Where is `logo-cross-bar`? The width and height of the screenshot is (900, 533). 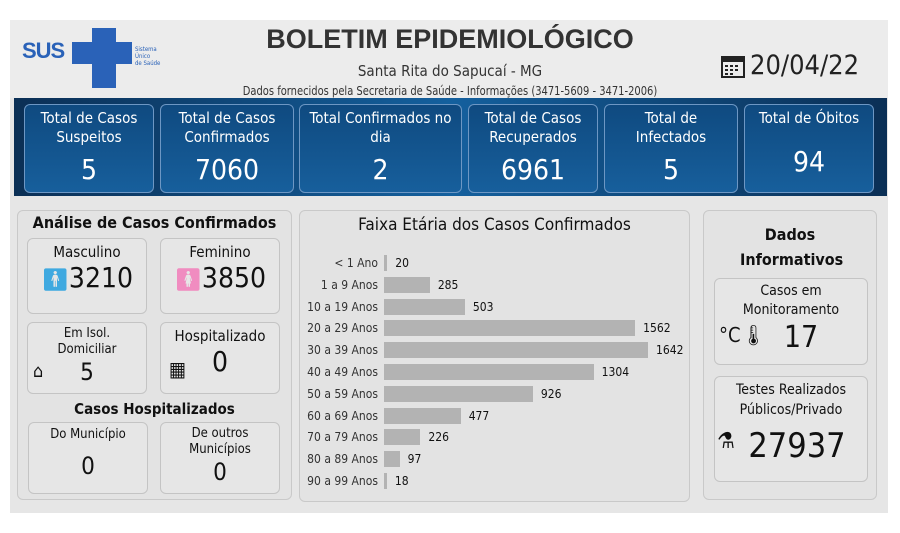
logo-cross-bar is located at coordinates (102, 53).